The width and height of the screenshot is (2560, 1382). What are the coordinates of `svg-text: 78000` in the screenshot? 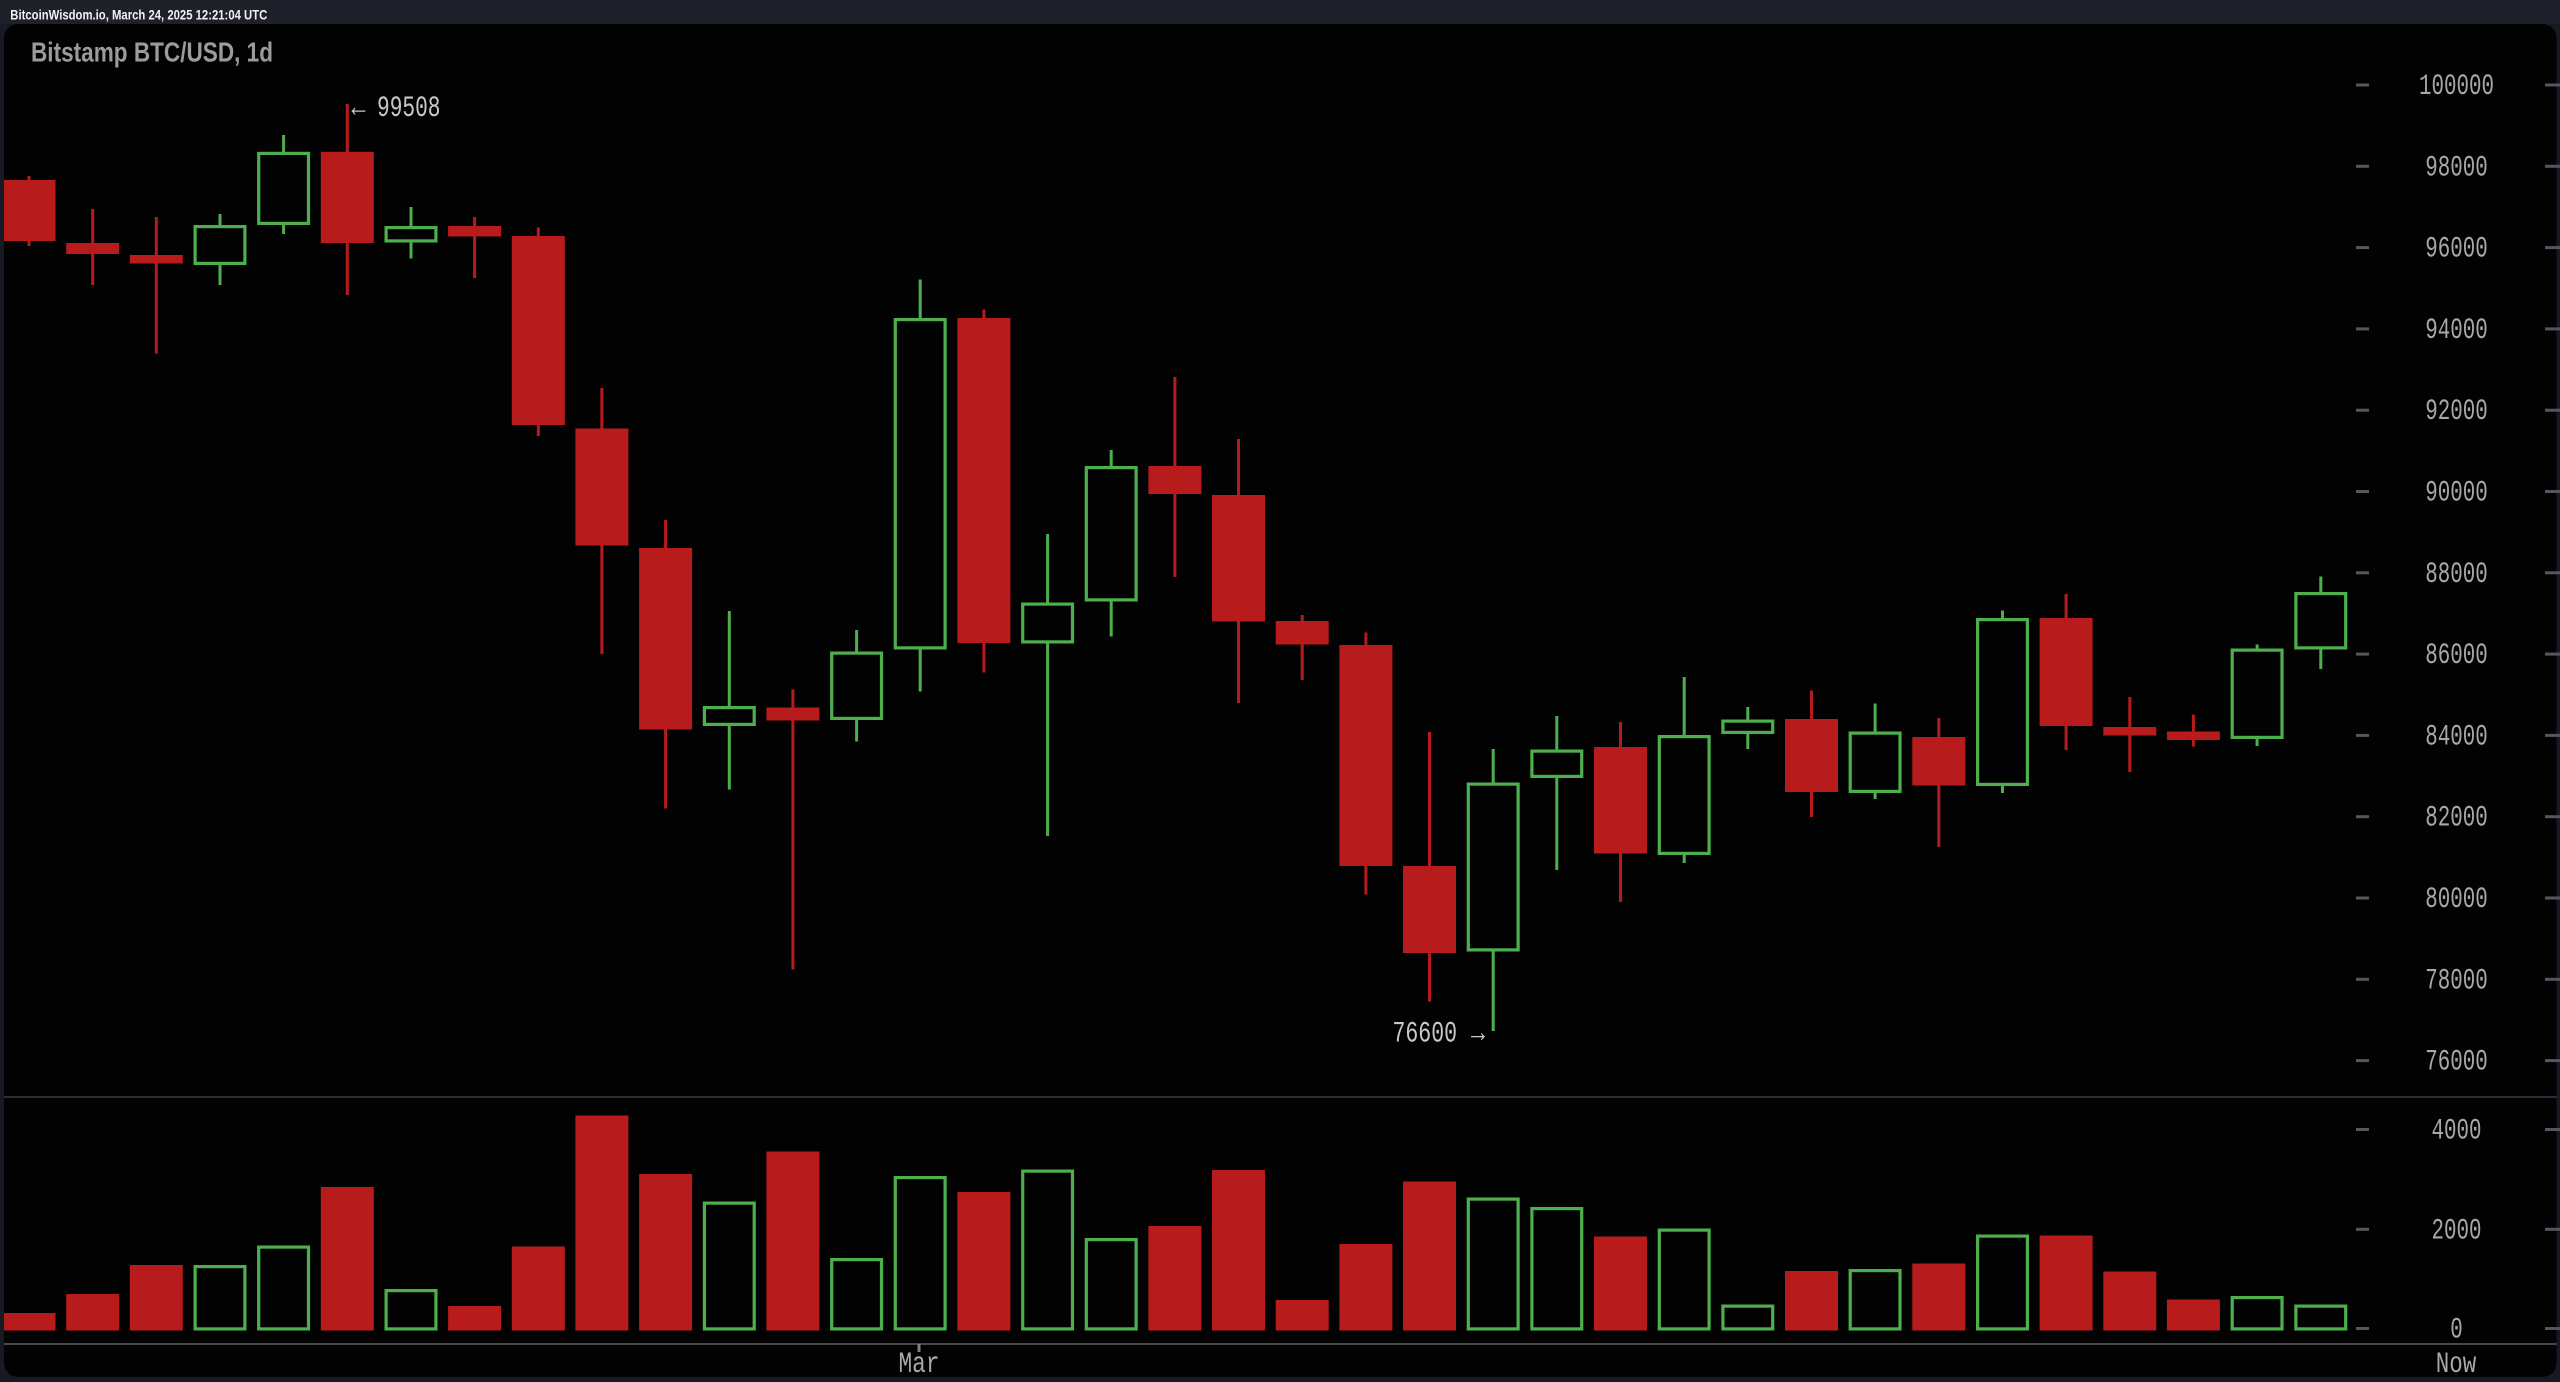 It's located at (2456, 981).